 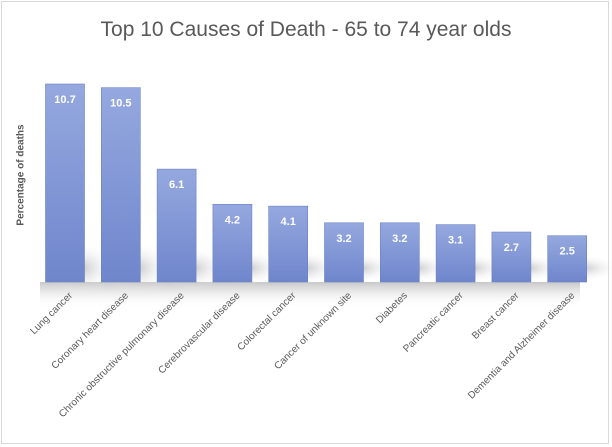 I want to click on bar-value-label: 10.5, so click(x=120, y=104).